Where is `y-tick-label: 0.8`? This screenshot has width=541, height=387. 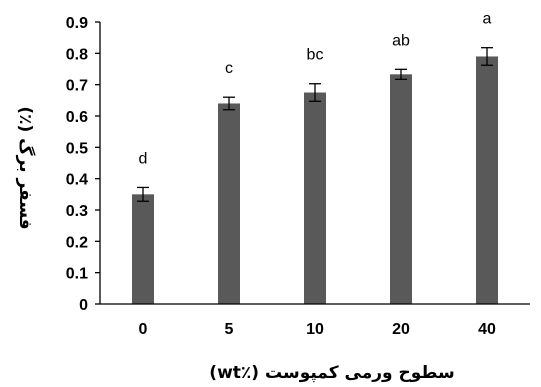 y-tick-label: 0.8 is located at coordinates (77, 54).